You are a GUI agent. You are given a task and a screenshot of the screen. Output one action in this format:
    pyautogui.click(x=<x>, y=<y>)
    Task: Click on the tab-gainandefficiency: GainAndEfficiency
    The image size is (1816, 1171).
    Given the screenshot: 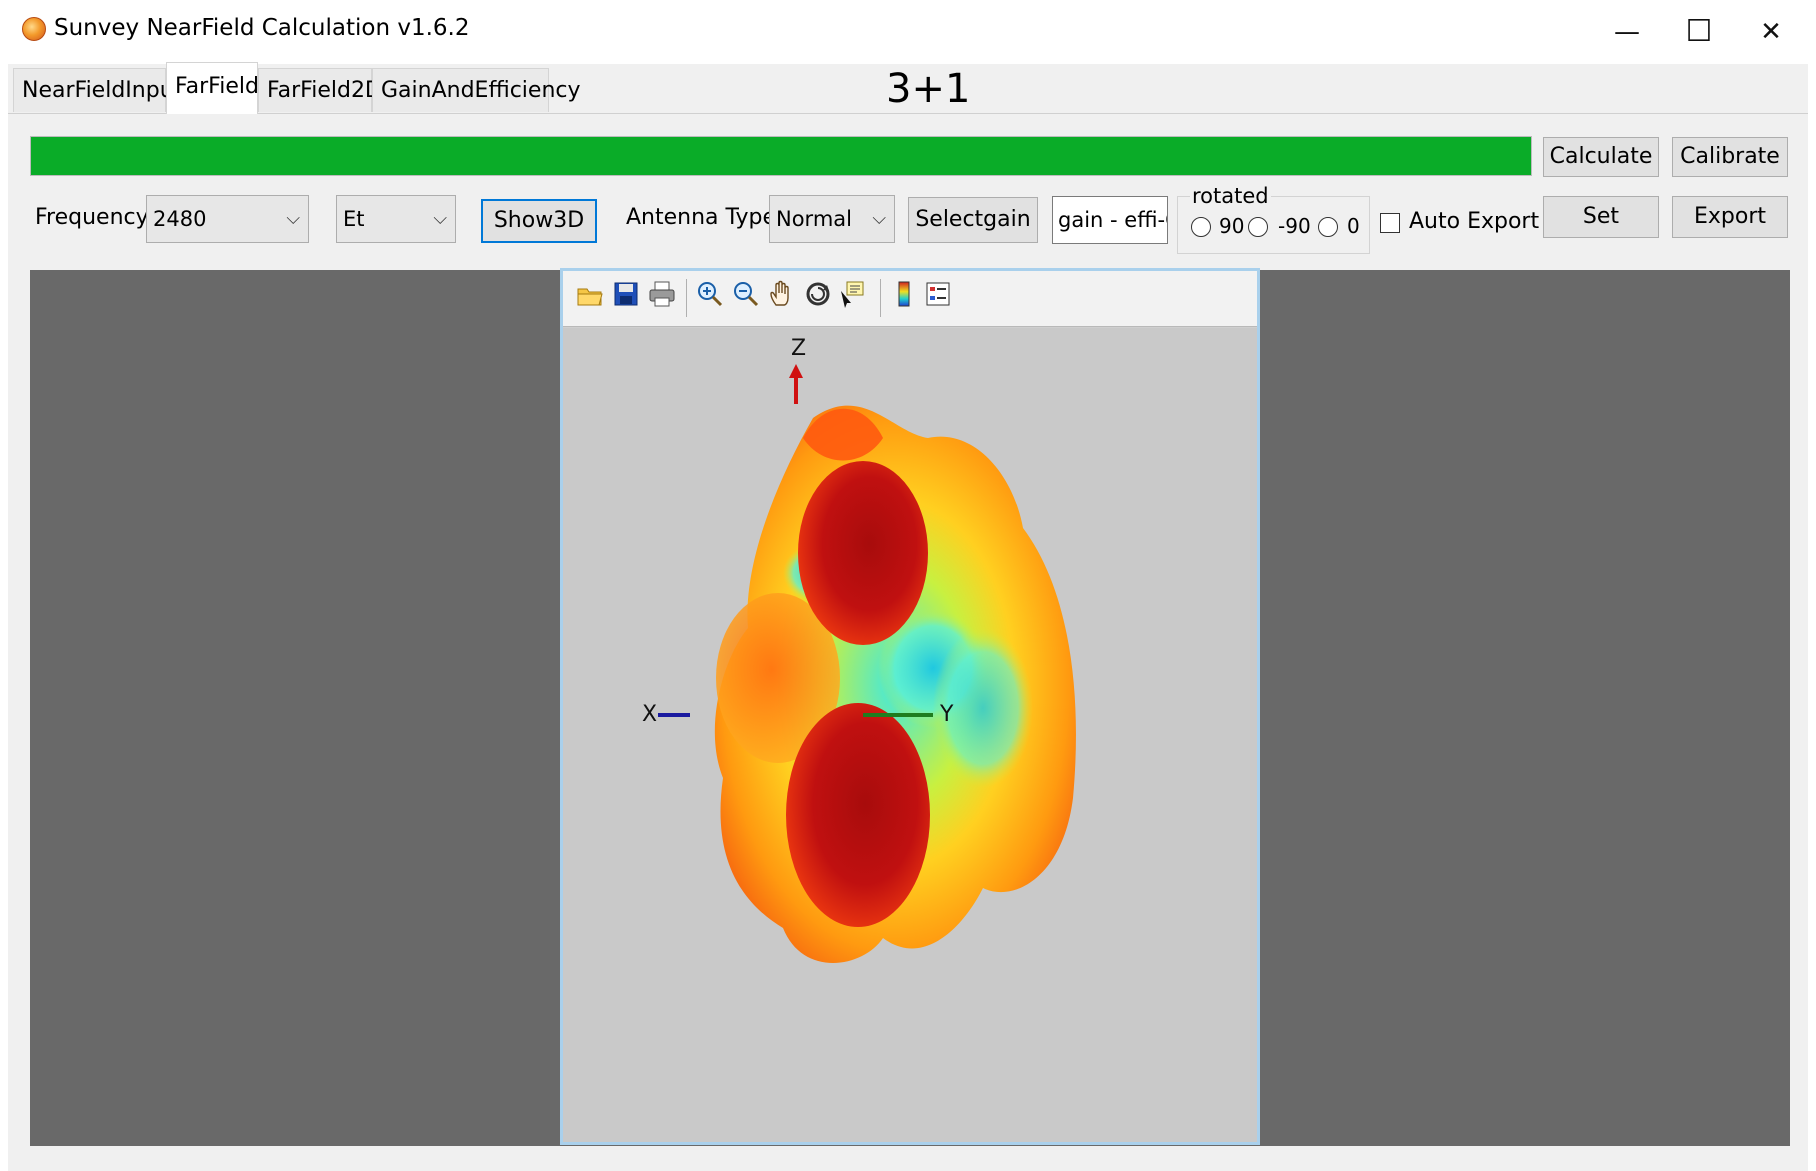 What is the action you would take?
    pyautogui.click(x=476, y=90)
    